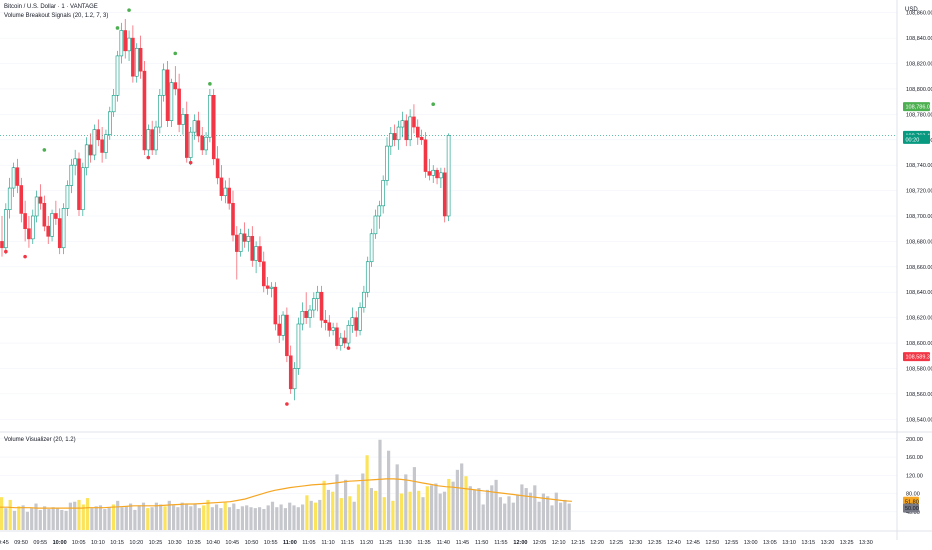 The height and width of the screenshot is (550, 932). I want to click on indicator-label: Volume Breakout Signals (20, 1.2, 7, 3), so click(56, 16).